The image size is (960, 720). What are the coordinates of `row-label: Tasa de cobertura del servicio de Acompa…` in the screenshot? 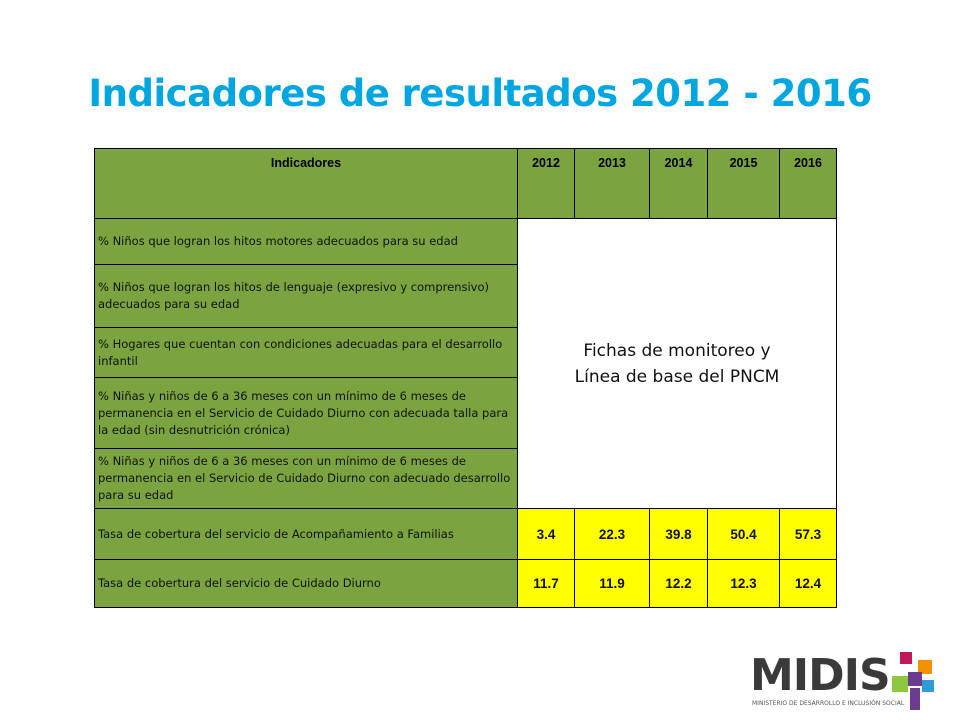 It's located at (306, 534).